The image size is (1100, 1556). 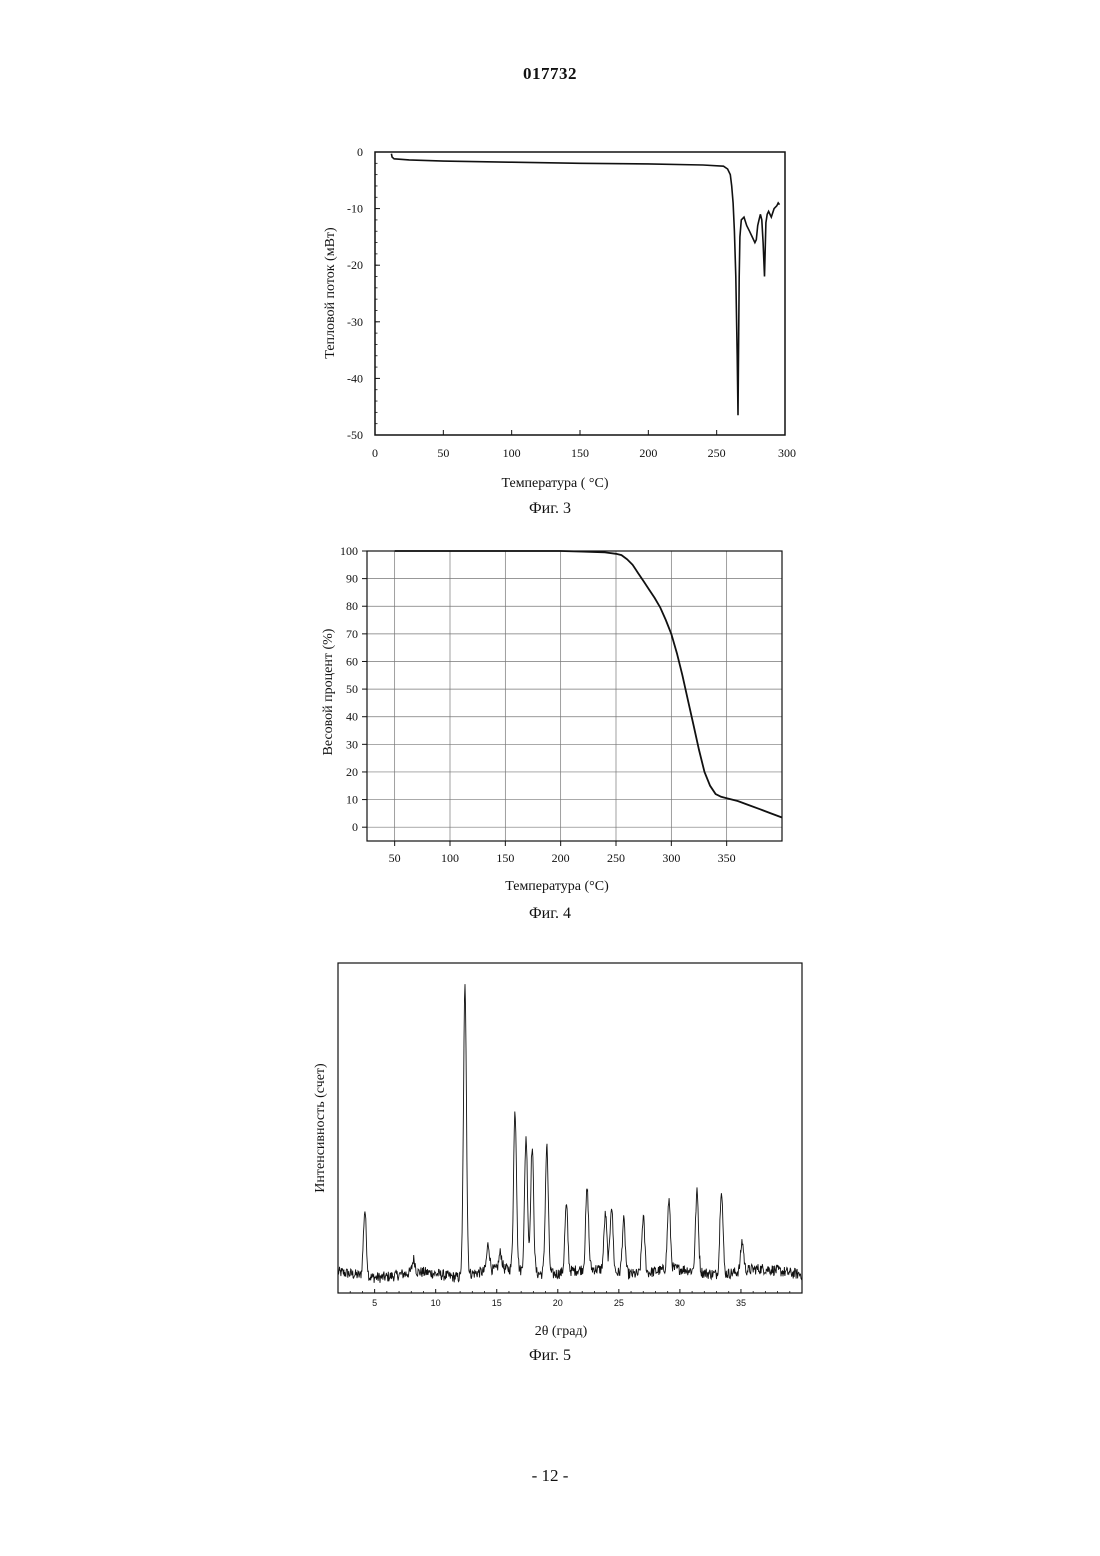 I want to click on document-number: 017732, so click(x=550, y=74).